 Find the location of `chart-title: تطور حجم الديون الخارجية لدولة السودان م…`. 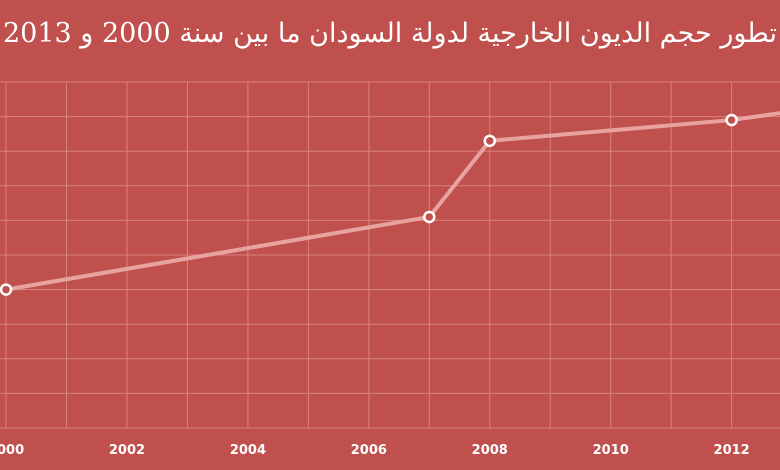

chart-title: تطور حجم الديون الخارجية لدولة السودان م… is located at coordinates (390, 33).